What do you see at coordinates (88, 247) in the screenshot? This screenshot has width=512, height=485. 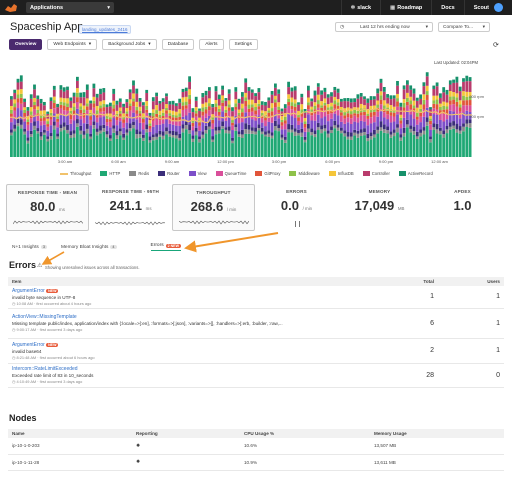 I see `tab-memory-bloat-insights: Memory Bloat Insights 4` at bounding box center [88, 247].